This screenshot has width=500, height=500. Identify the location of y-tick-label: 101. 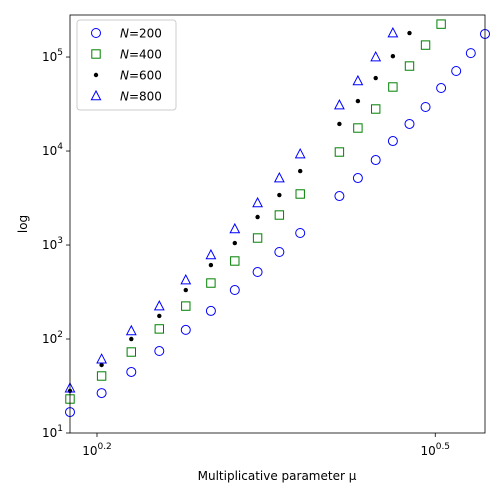
(52, 432).